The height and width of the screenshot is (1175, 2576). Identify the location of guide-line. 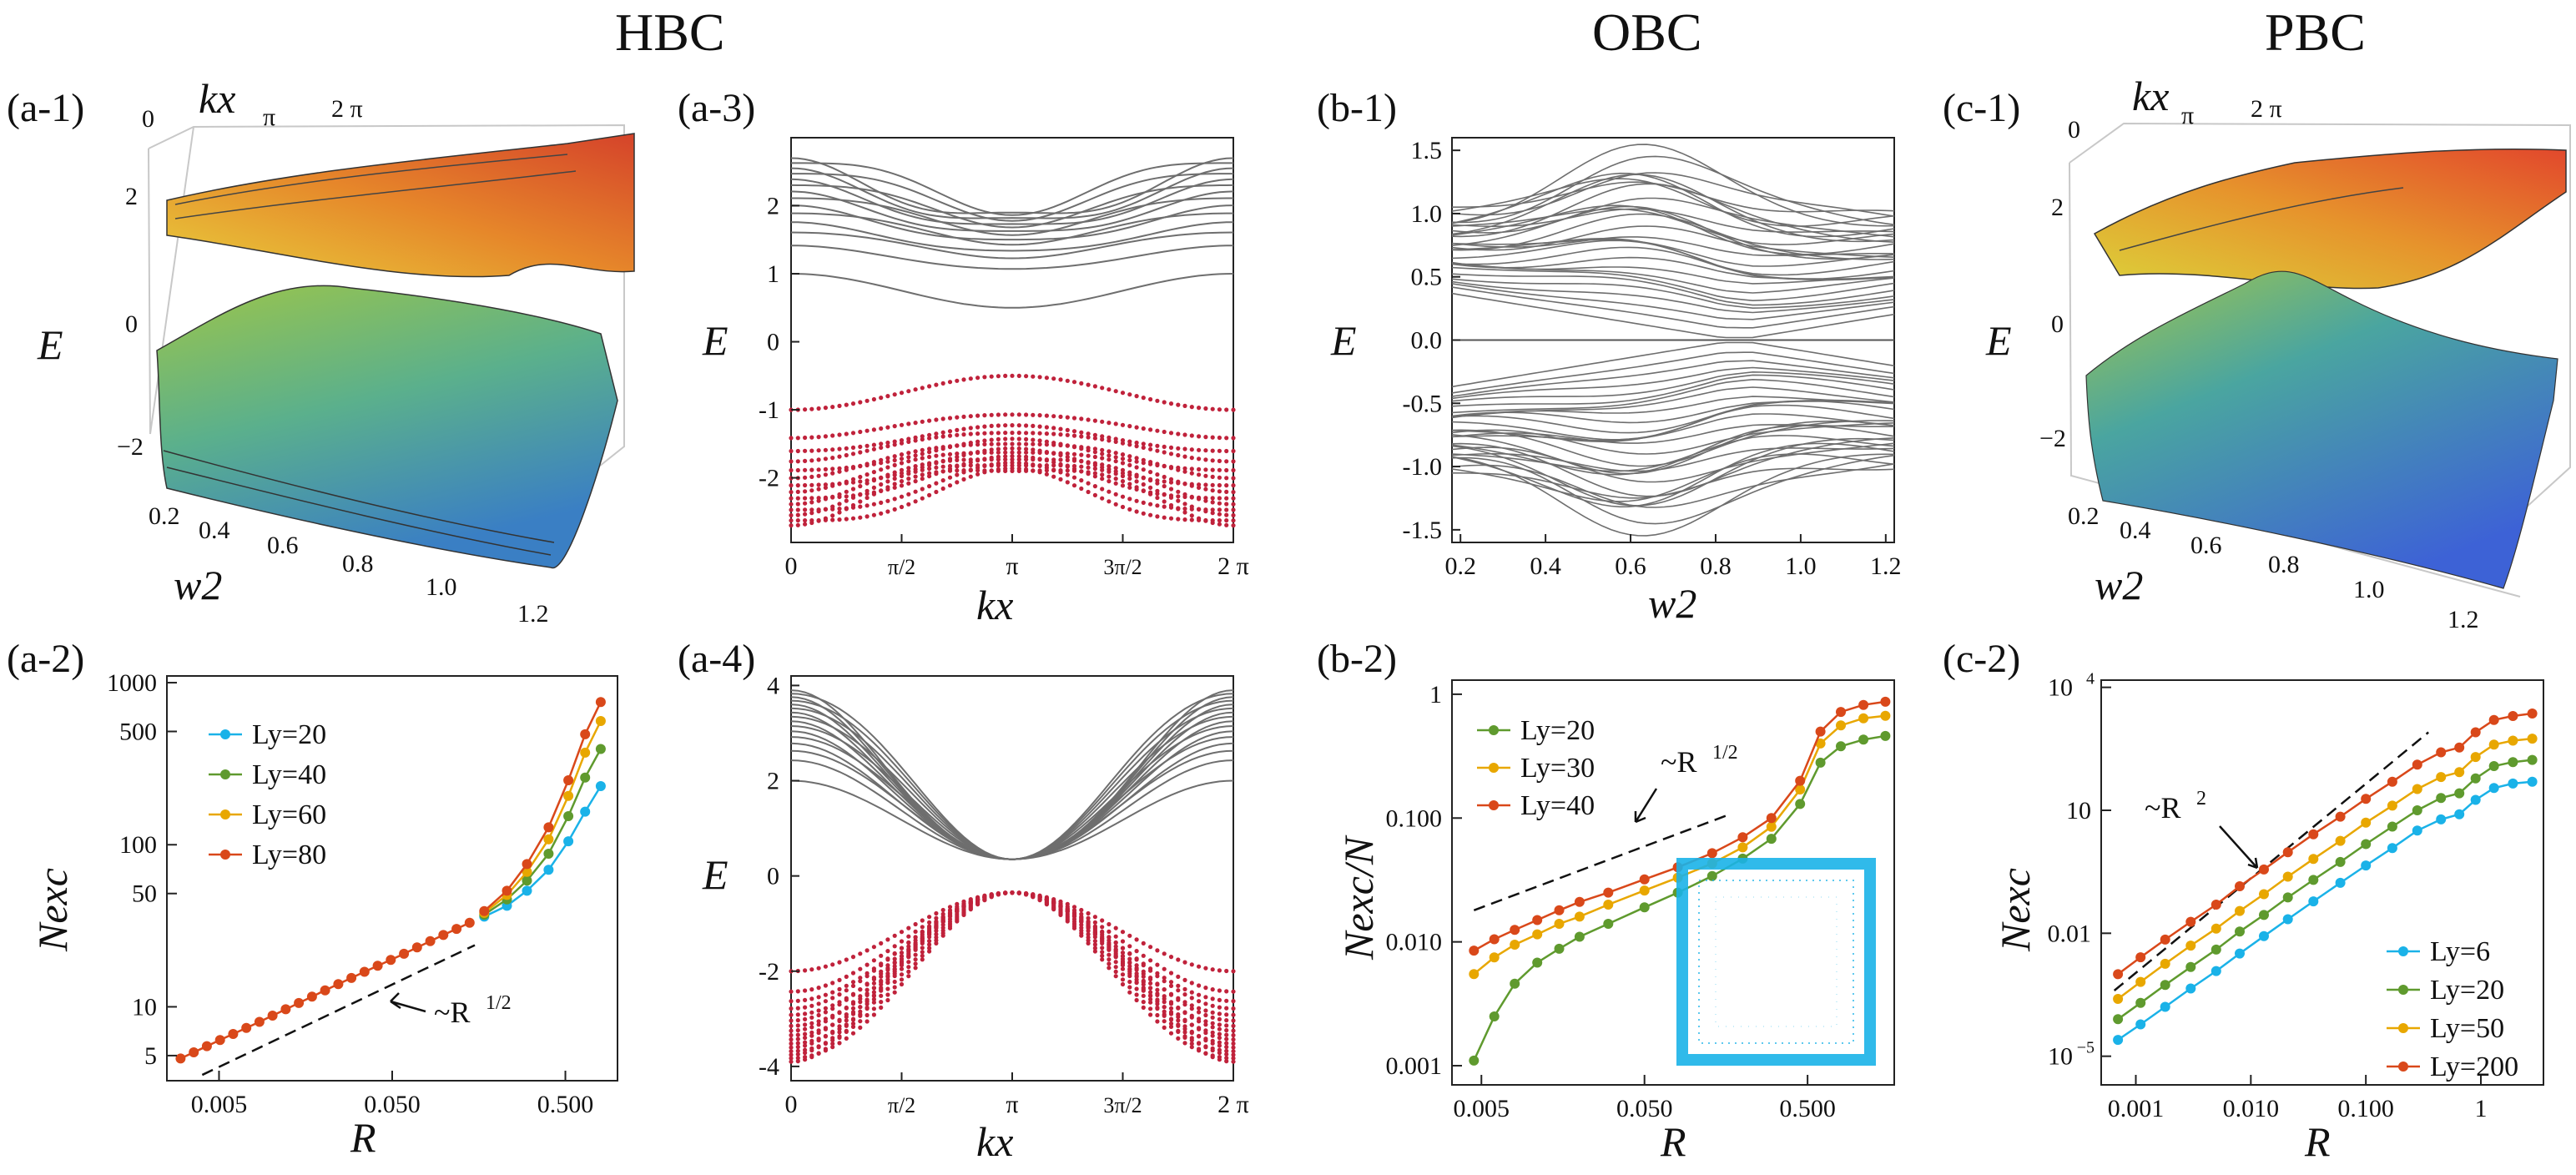
(1600, 862).